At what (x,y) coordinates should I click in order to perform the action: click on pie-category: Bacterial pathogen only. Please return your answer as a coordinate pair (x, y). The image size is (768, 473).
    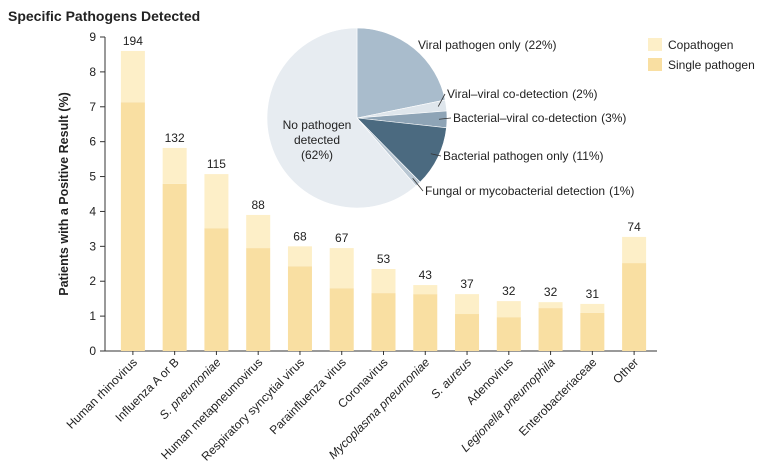
    Looking at the image, I should click on (505, 156).